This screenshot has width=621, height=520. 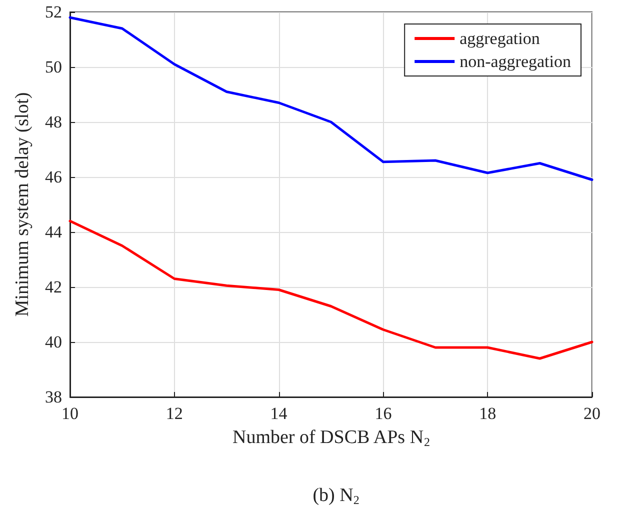 What do you see at coordinates (53, 122) in the screenshot?
I see `y-tick-label: 48` at bounding box center [53, 122].